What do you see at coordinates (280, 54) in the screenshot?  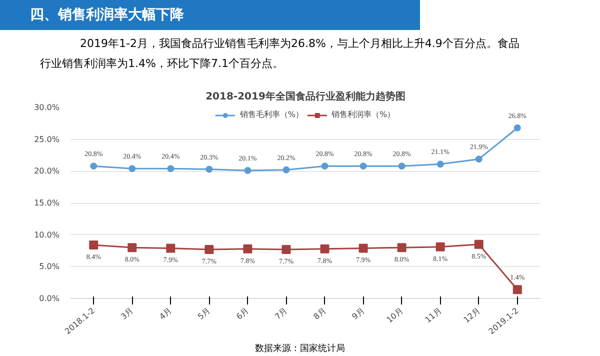 I see `text: 2019年1-2月，我国食品行业销售毛利率为26.8%，与上个月相比上升4.9个百分点。食品行业销售利润率为1.4%，环比下降7.1个百分点。` at bounding box center [280, 54].